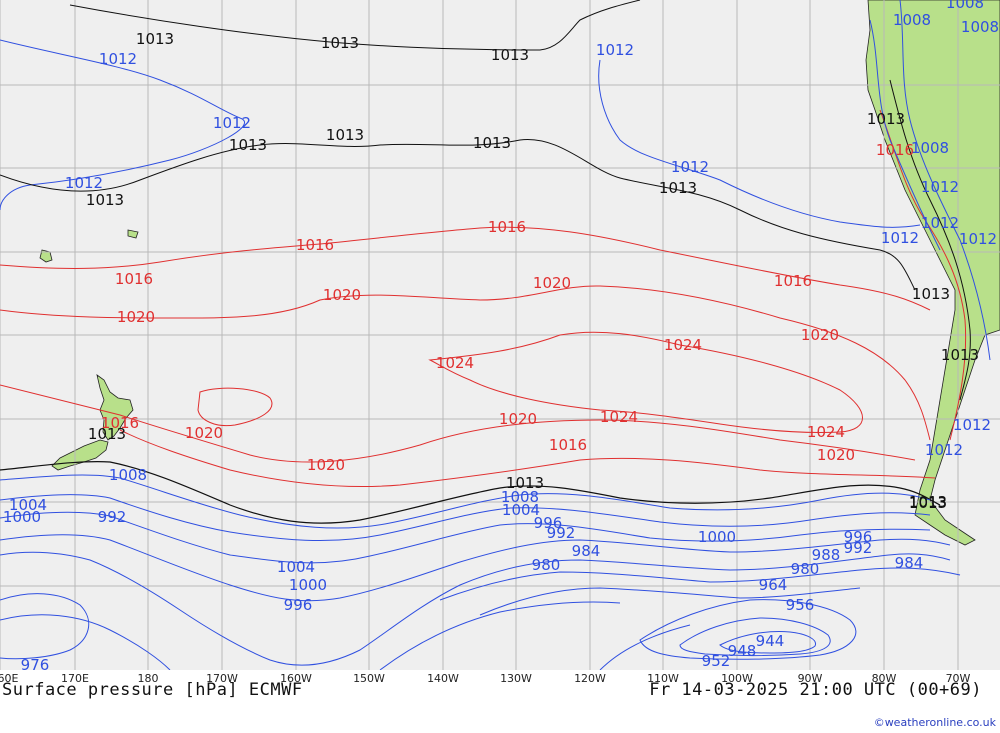 The width and height of the screenshot is (1000, 733). Describe the element at coordinates (590, 678) in the screenshot. I see `longitude-label: 120W` at that location.